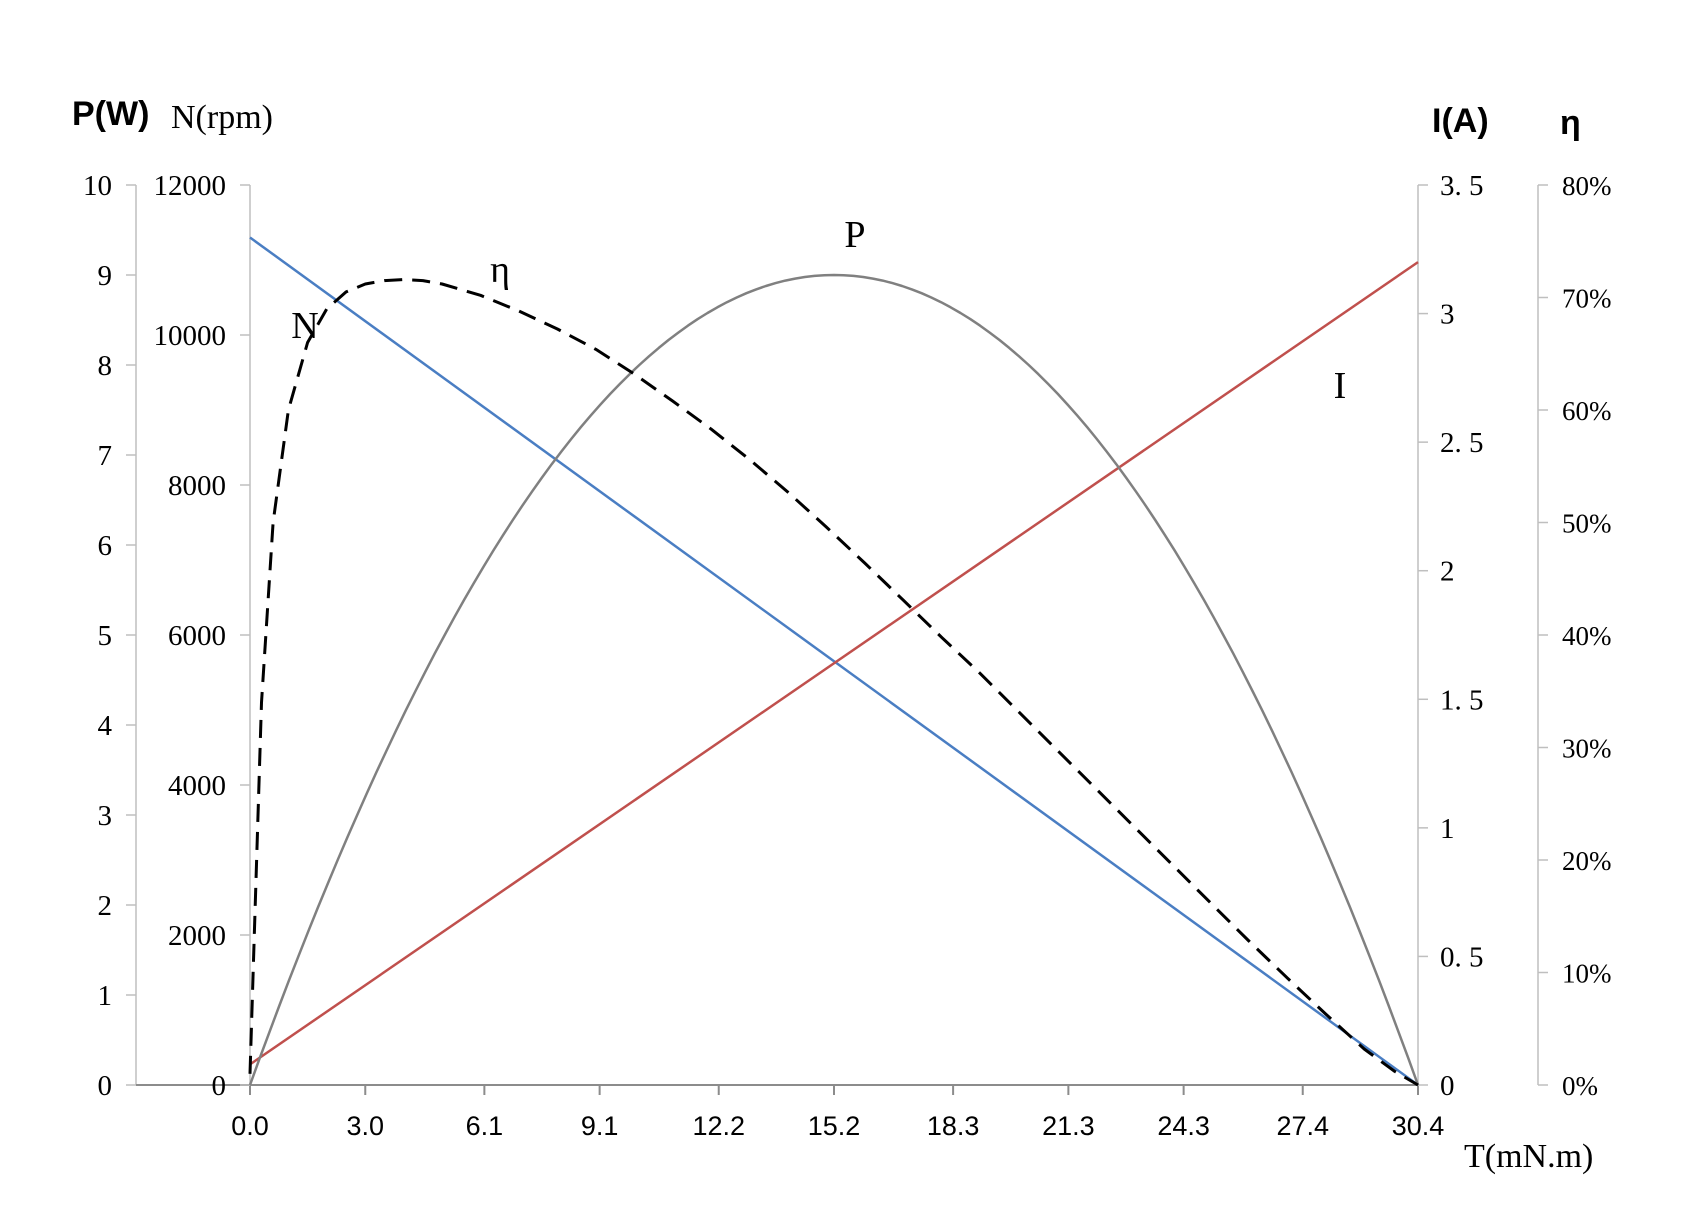 Image resolution: width=1685 pixels, height=1216 pixels. Describe the element at coordinates (854, 235) in the screenshot. I see `annotation-p: P` at that location.